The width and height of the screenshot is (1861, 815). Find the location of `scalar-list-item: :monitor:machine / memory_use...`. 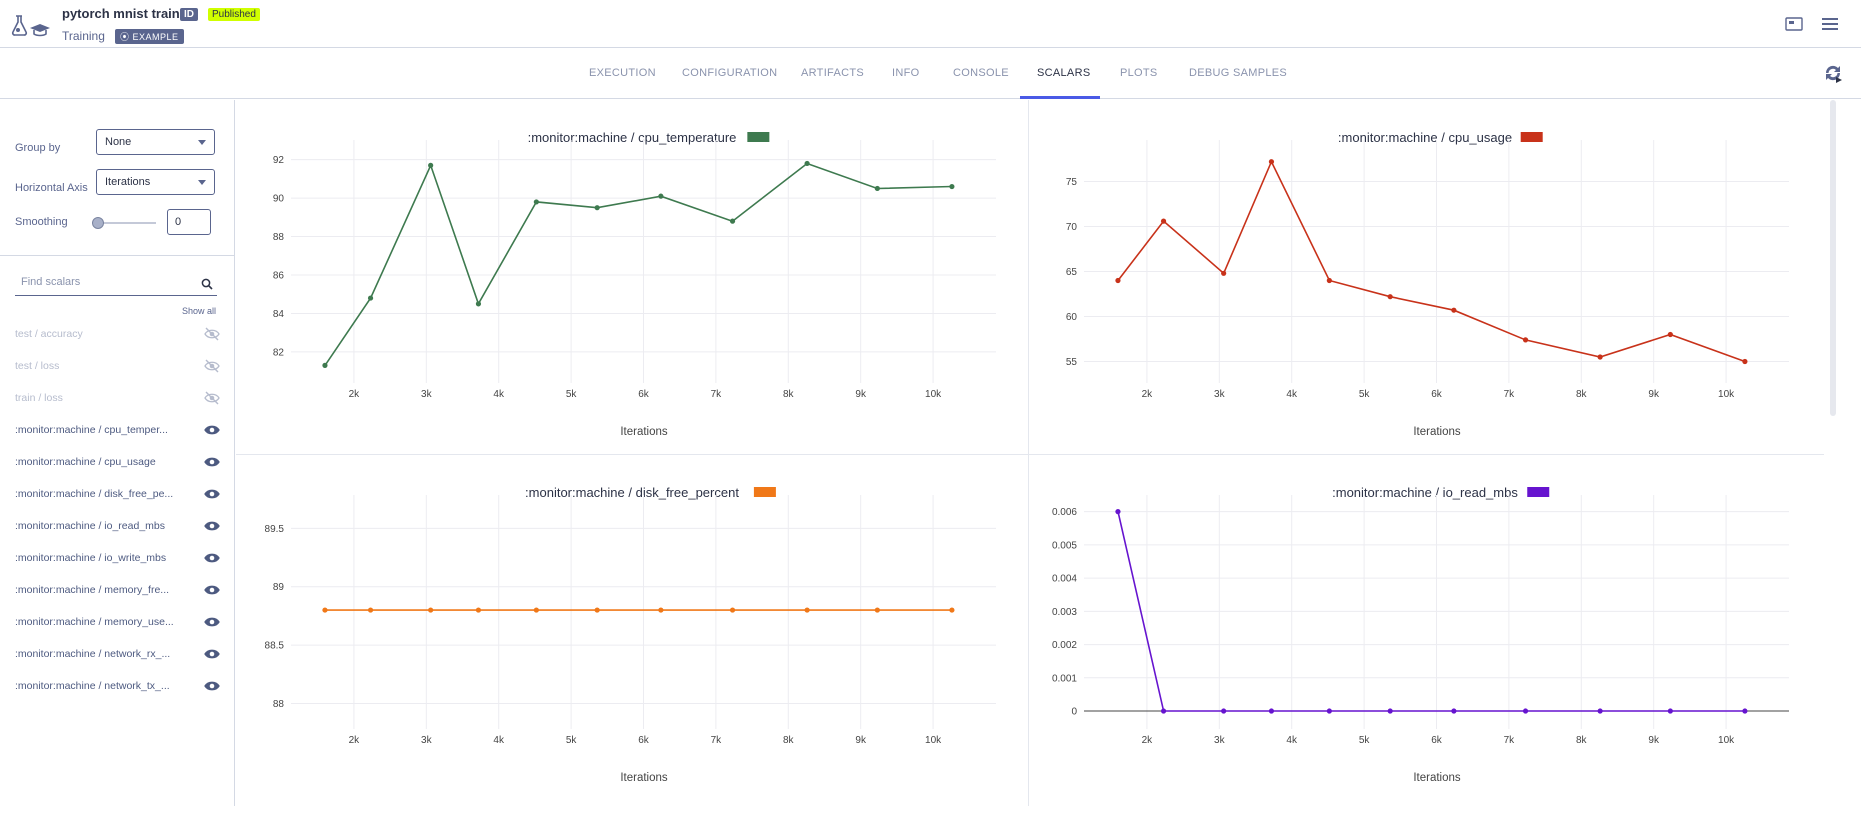

scalar-list-item: :monitor:machine / memory_use... is located at coordinates (117, 622).